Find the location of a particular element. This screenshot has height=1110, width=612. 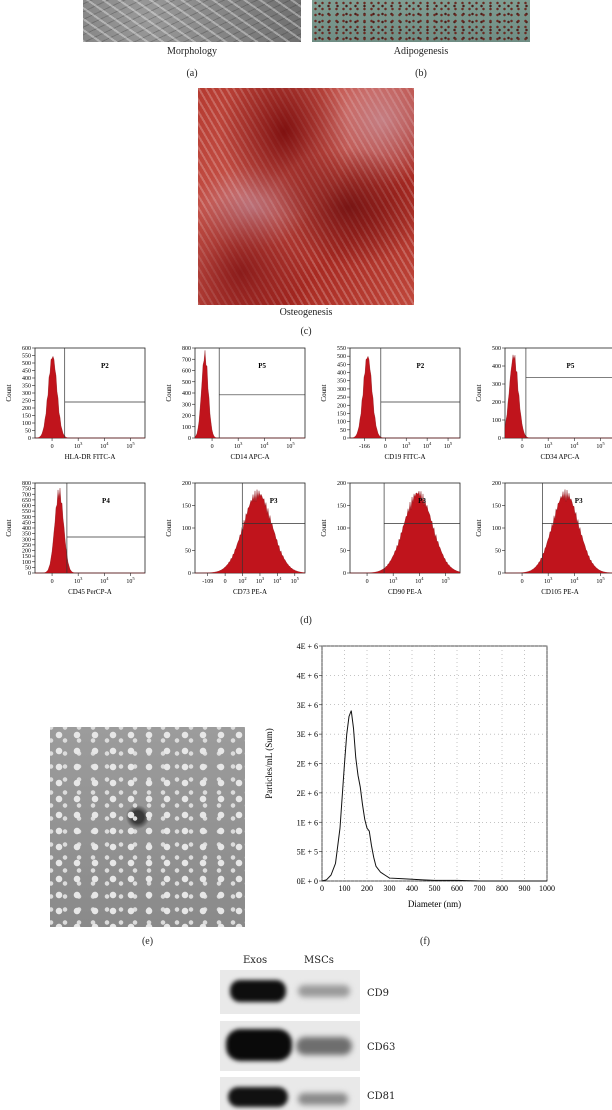

x-tick-label: 300 is located at coordinates (390, 888).